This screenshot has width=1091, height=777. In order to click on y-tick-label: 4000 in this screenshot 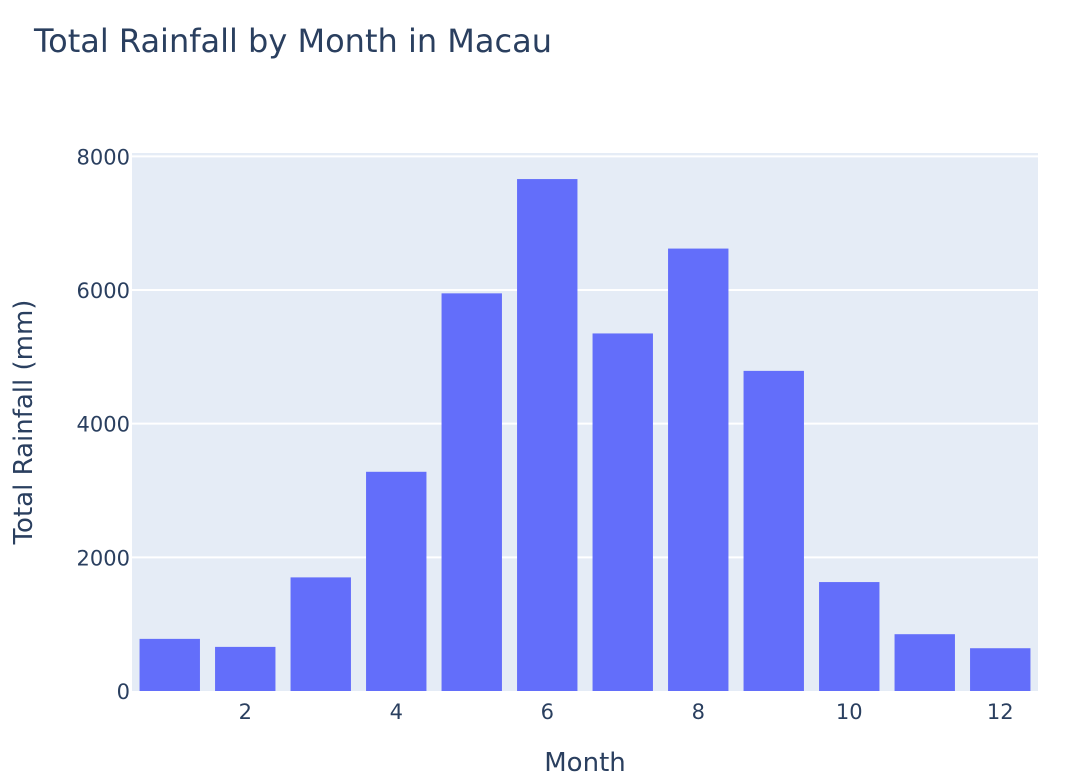, I will do `click(103, 425)`.